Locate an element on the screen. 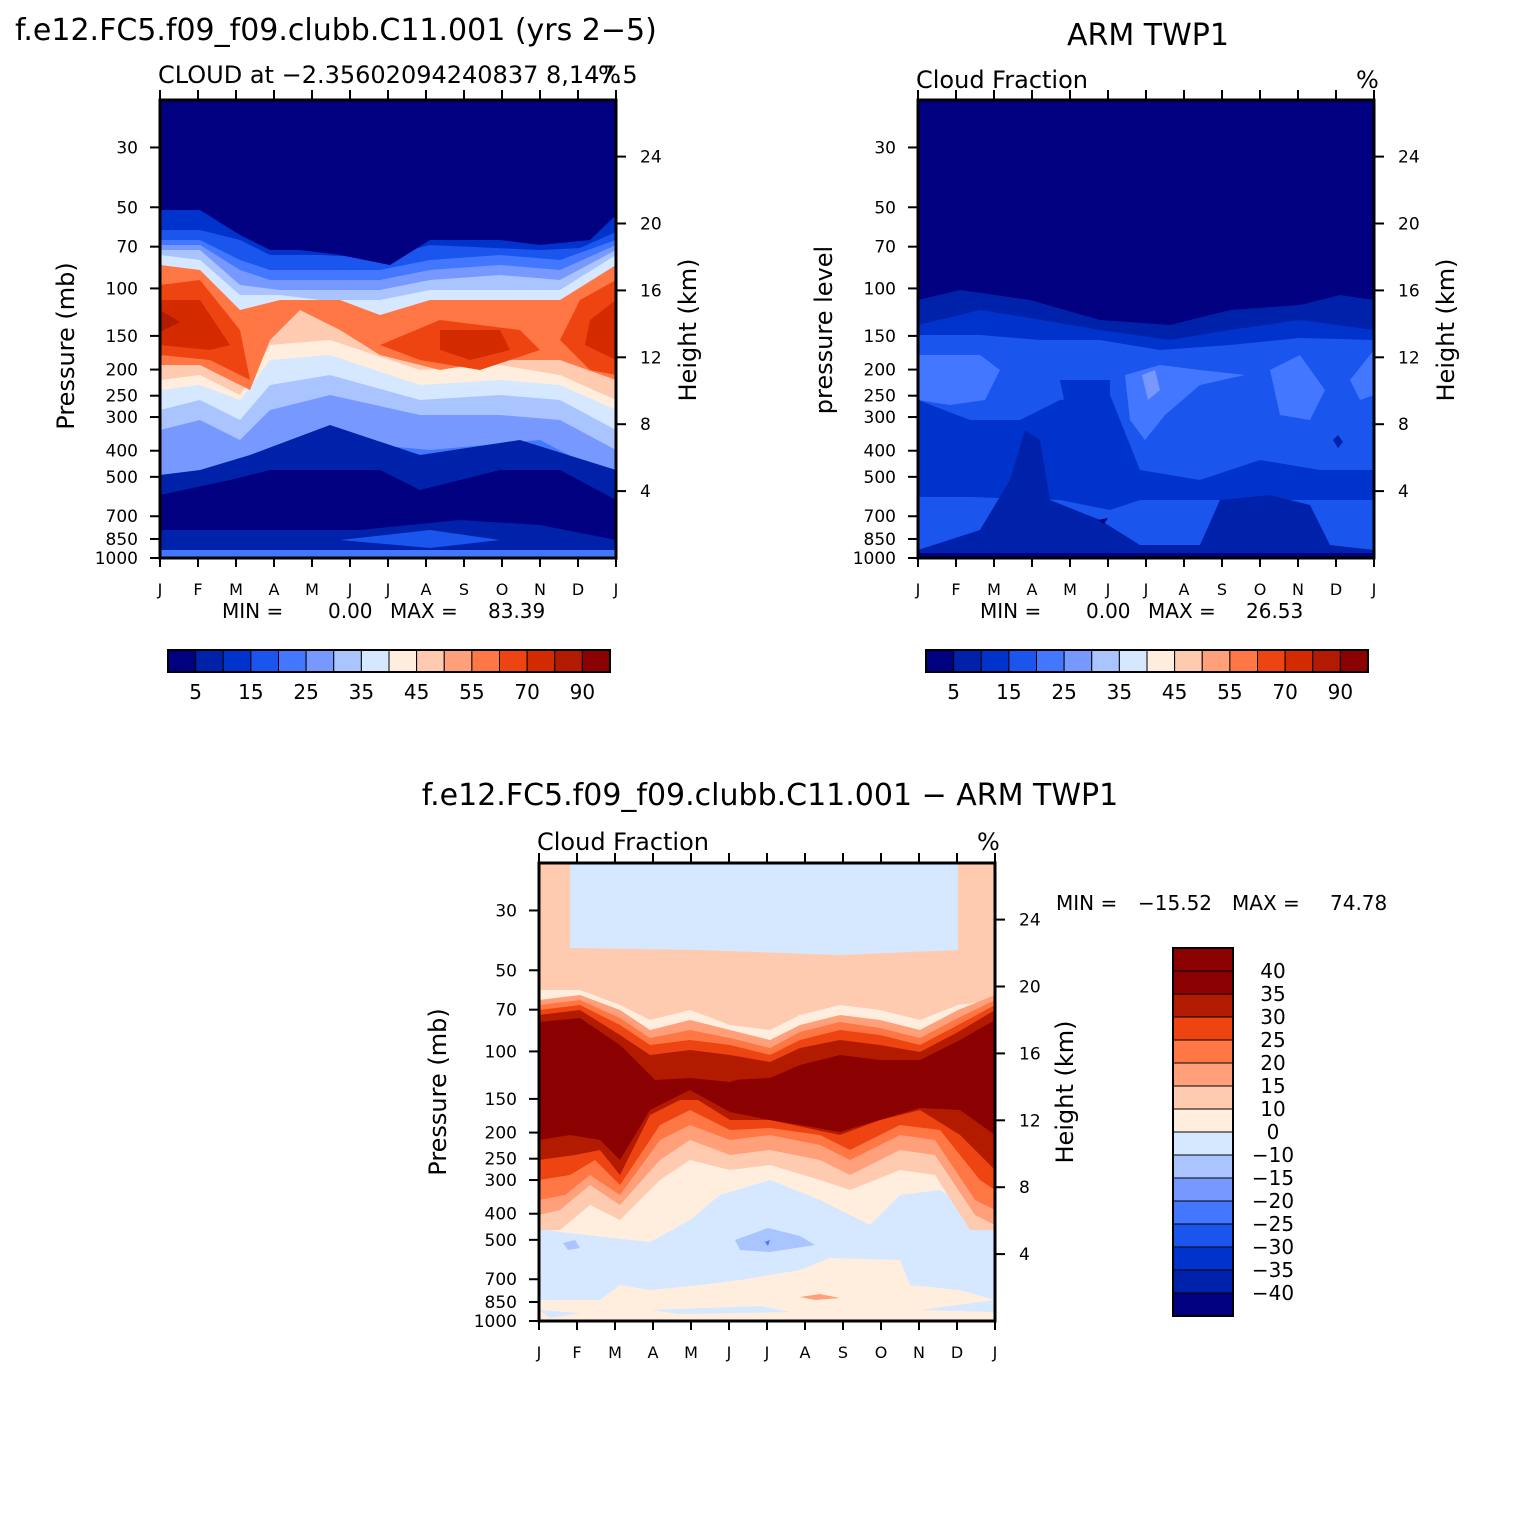 The width and height of the screenshot is (1535, 1535). y-tick-label: 50 is located at coordinates (506, 971).